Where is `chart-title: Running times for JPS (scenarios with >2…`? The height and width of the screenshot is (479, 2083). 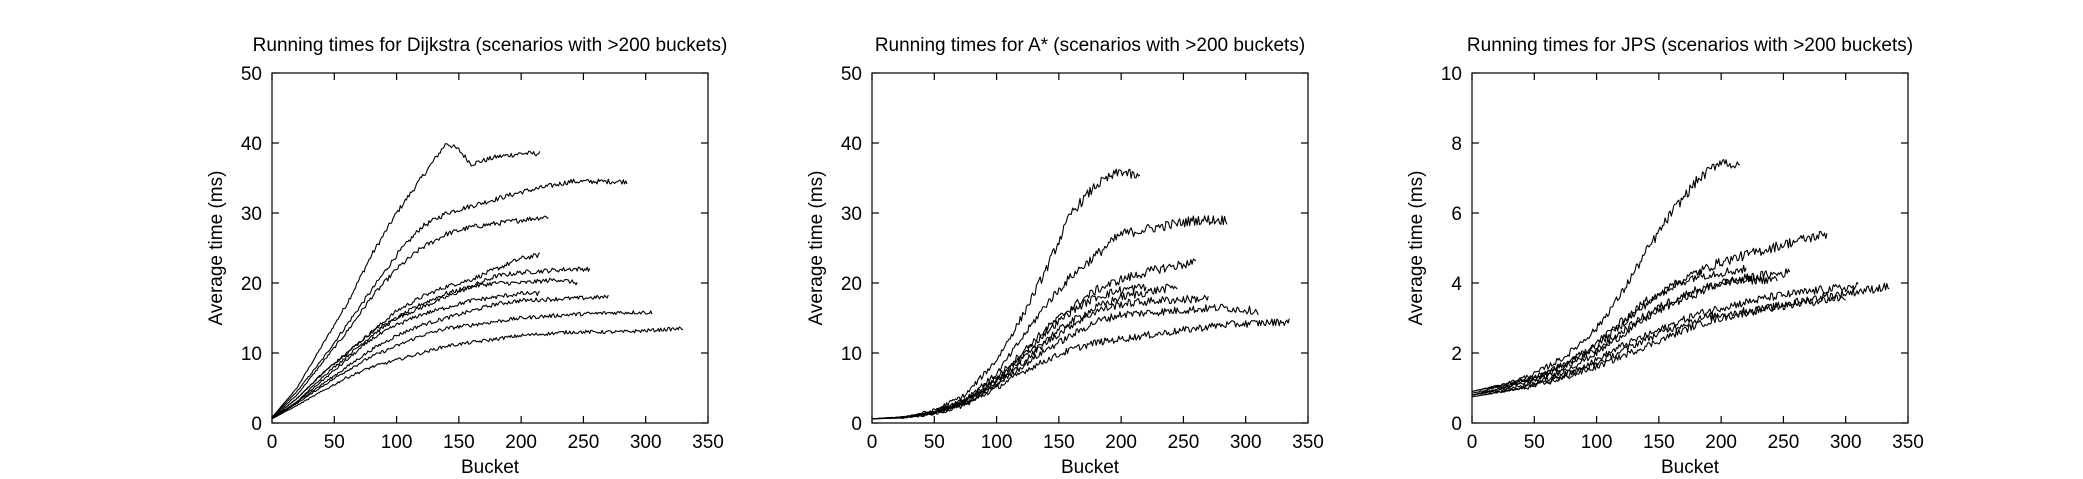 chart-title: Running times for JPS (scenarios with >2… is located at coordinates (1690, 45).